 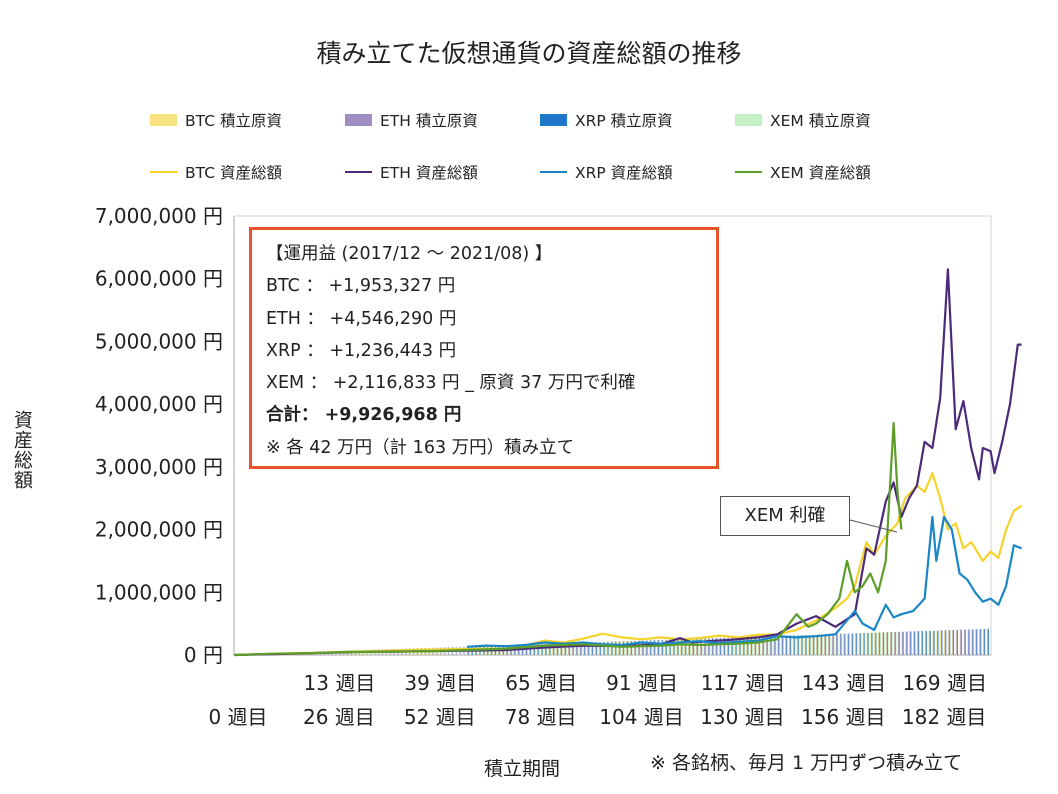 What do you see at coordinates (541, 683) in the screenshot?
I see `x-tick-label: 65 週目` at bounding box center [541, 683].